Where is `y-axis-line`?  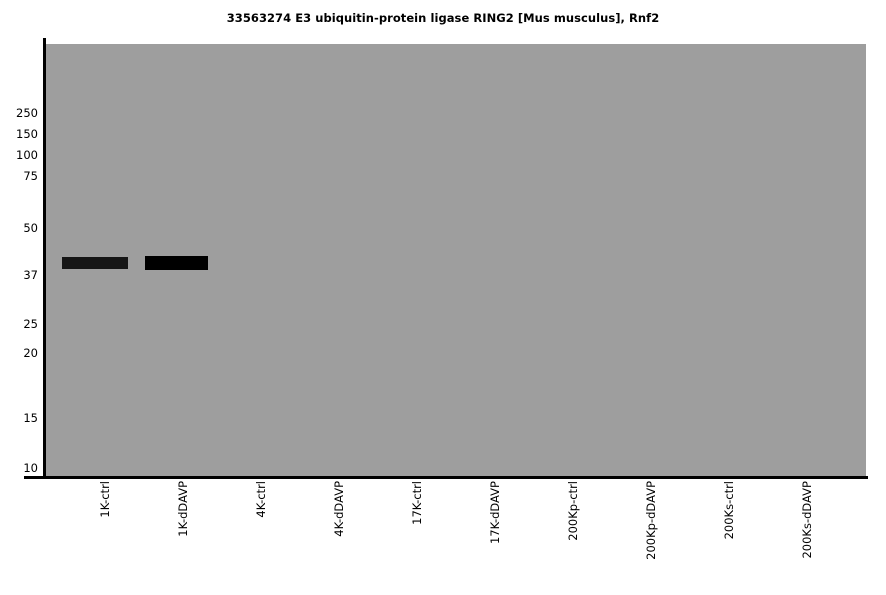
y-axis-line is located at coordinates (44, 257).